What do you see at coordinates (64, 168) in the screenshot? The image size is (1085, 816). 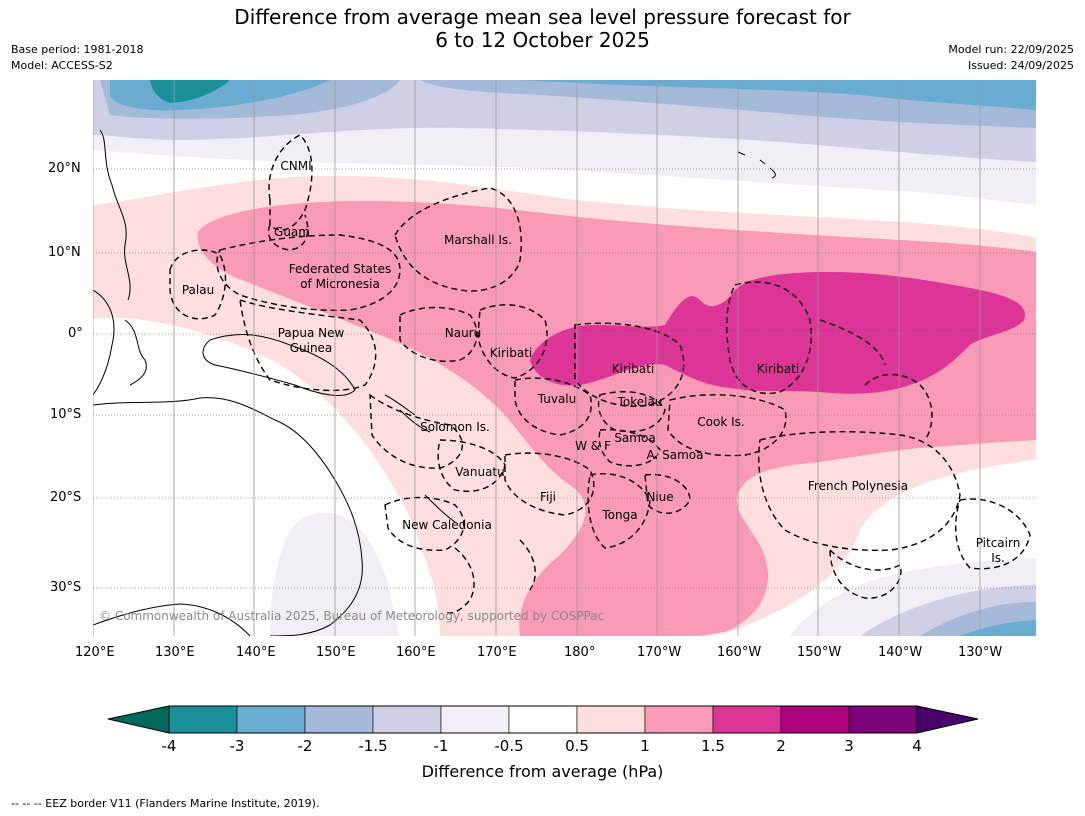 I see `lat-tick-20n: 20°N` at bounding box center [64, 168].